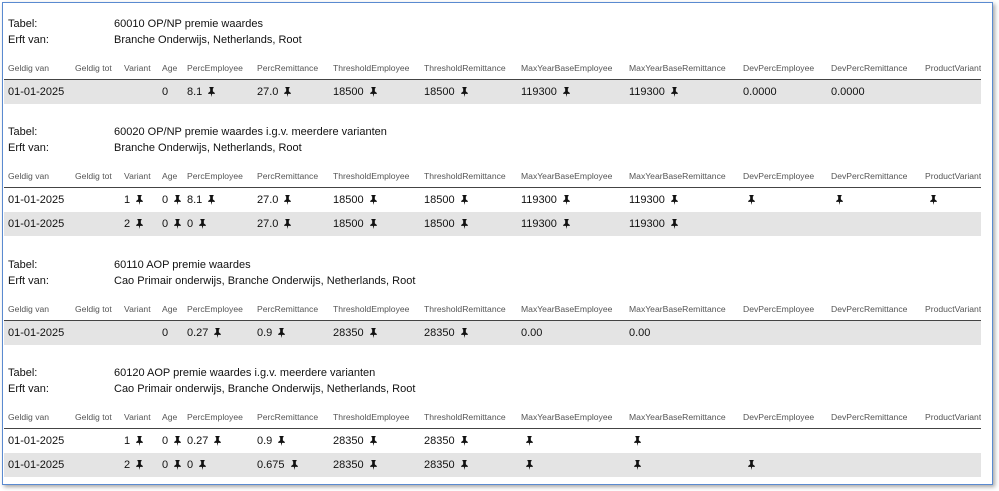 The width and height of the screenshot is (999, 491). I want to click on column-header: DevPercEmployee, so click(779, 176).